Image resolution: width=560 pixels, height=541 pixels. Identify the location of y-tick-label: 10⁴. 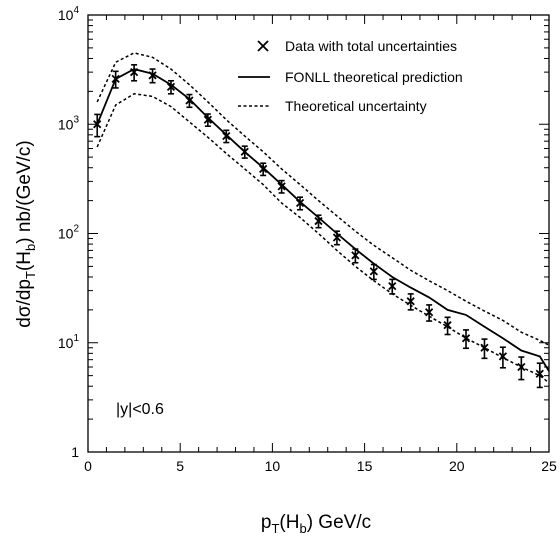
(69, 14).